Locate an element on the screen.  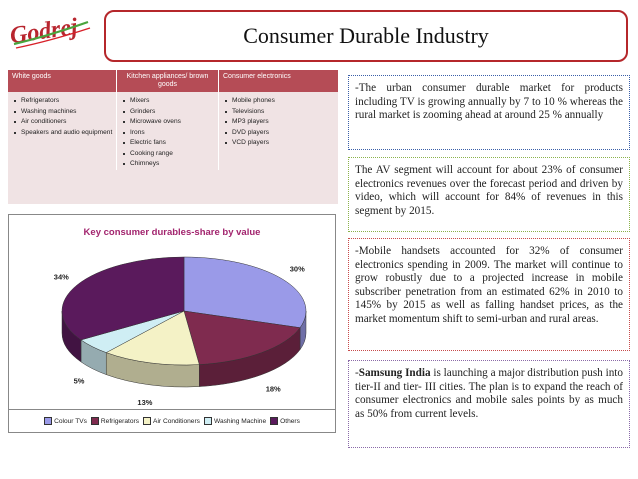
list-item: Washing machines is located at coordinates (64, 112).